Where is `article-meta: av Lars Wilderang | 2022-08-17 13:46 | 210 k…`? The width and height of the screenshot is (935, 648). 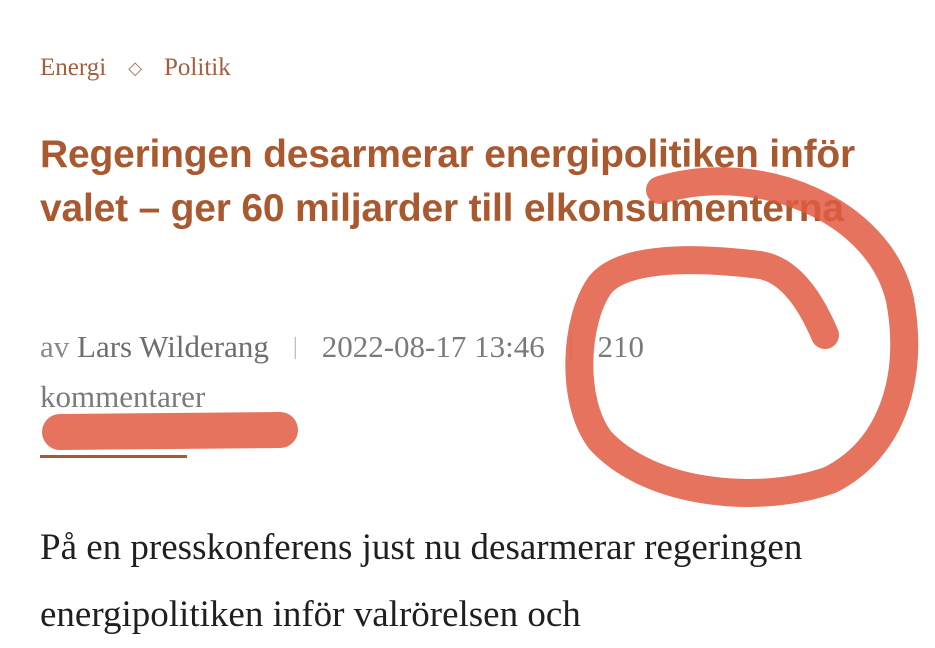 article-meta: av Lars Wilderang | 2022-08-17 13:46 | 210 k… is located at coordinates (420, 371).